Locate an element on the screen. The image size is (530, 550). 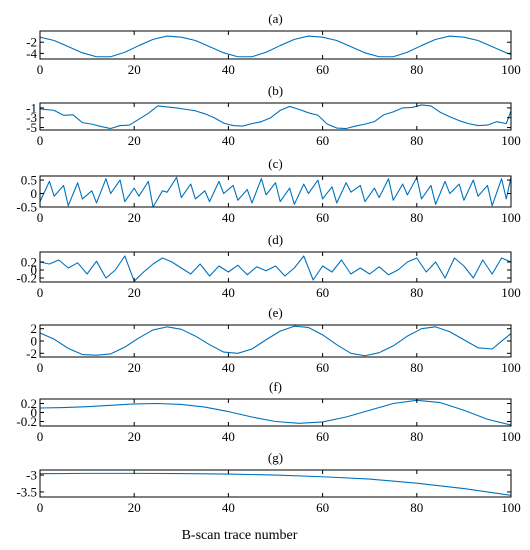
subplot-title: (f) is located at coordinates (275, 386).